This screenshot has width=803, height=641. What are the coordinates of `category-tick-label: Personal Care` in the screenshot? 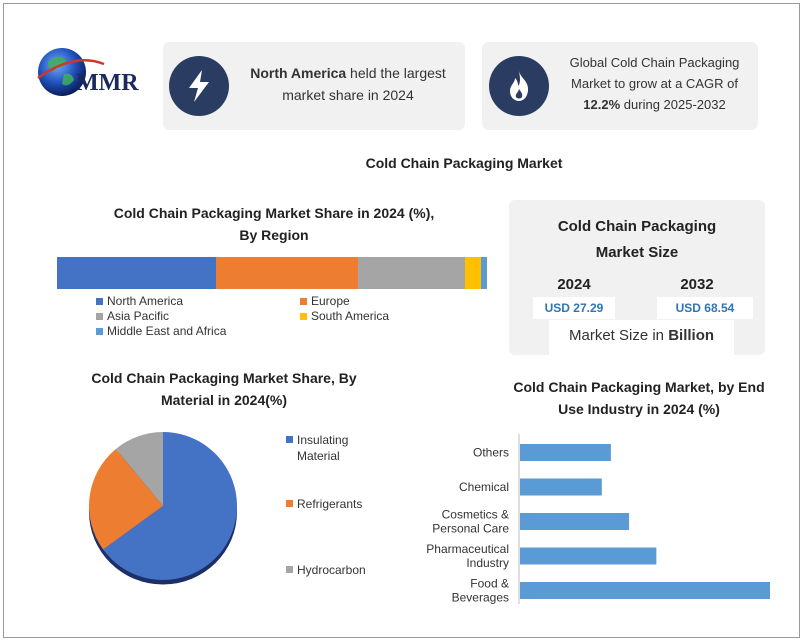 It's located at (470, 529).